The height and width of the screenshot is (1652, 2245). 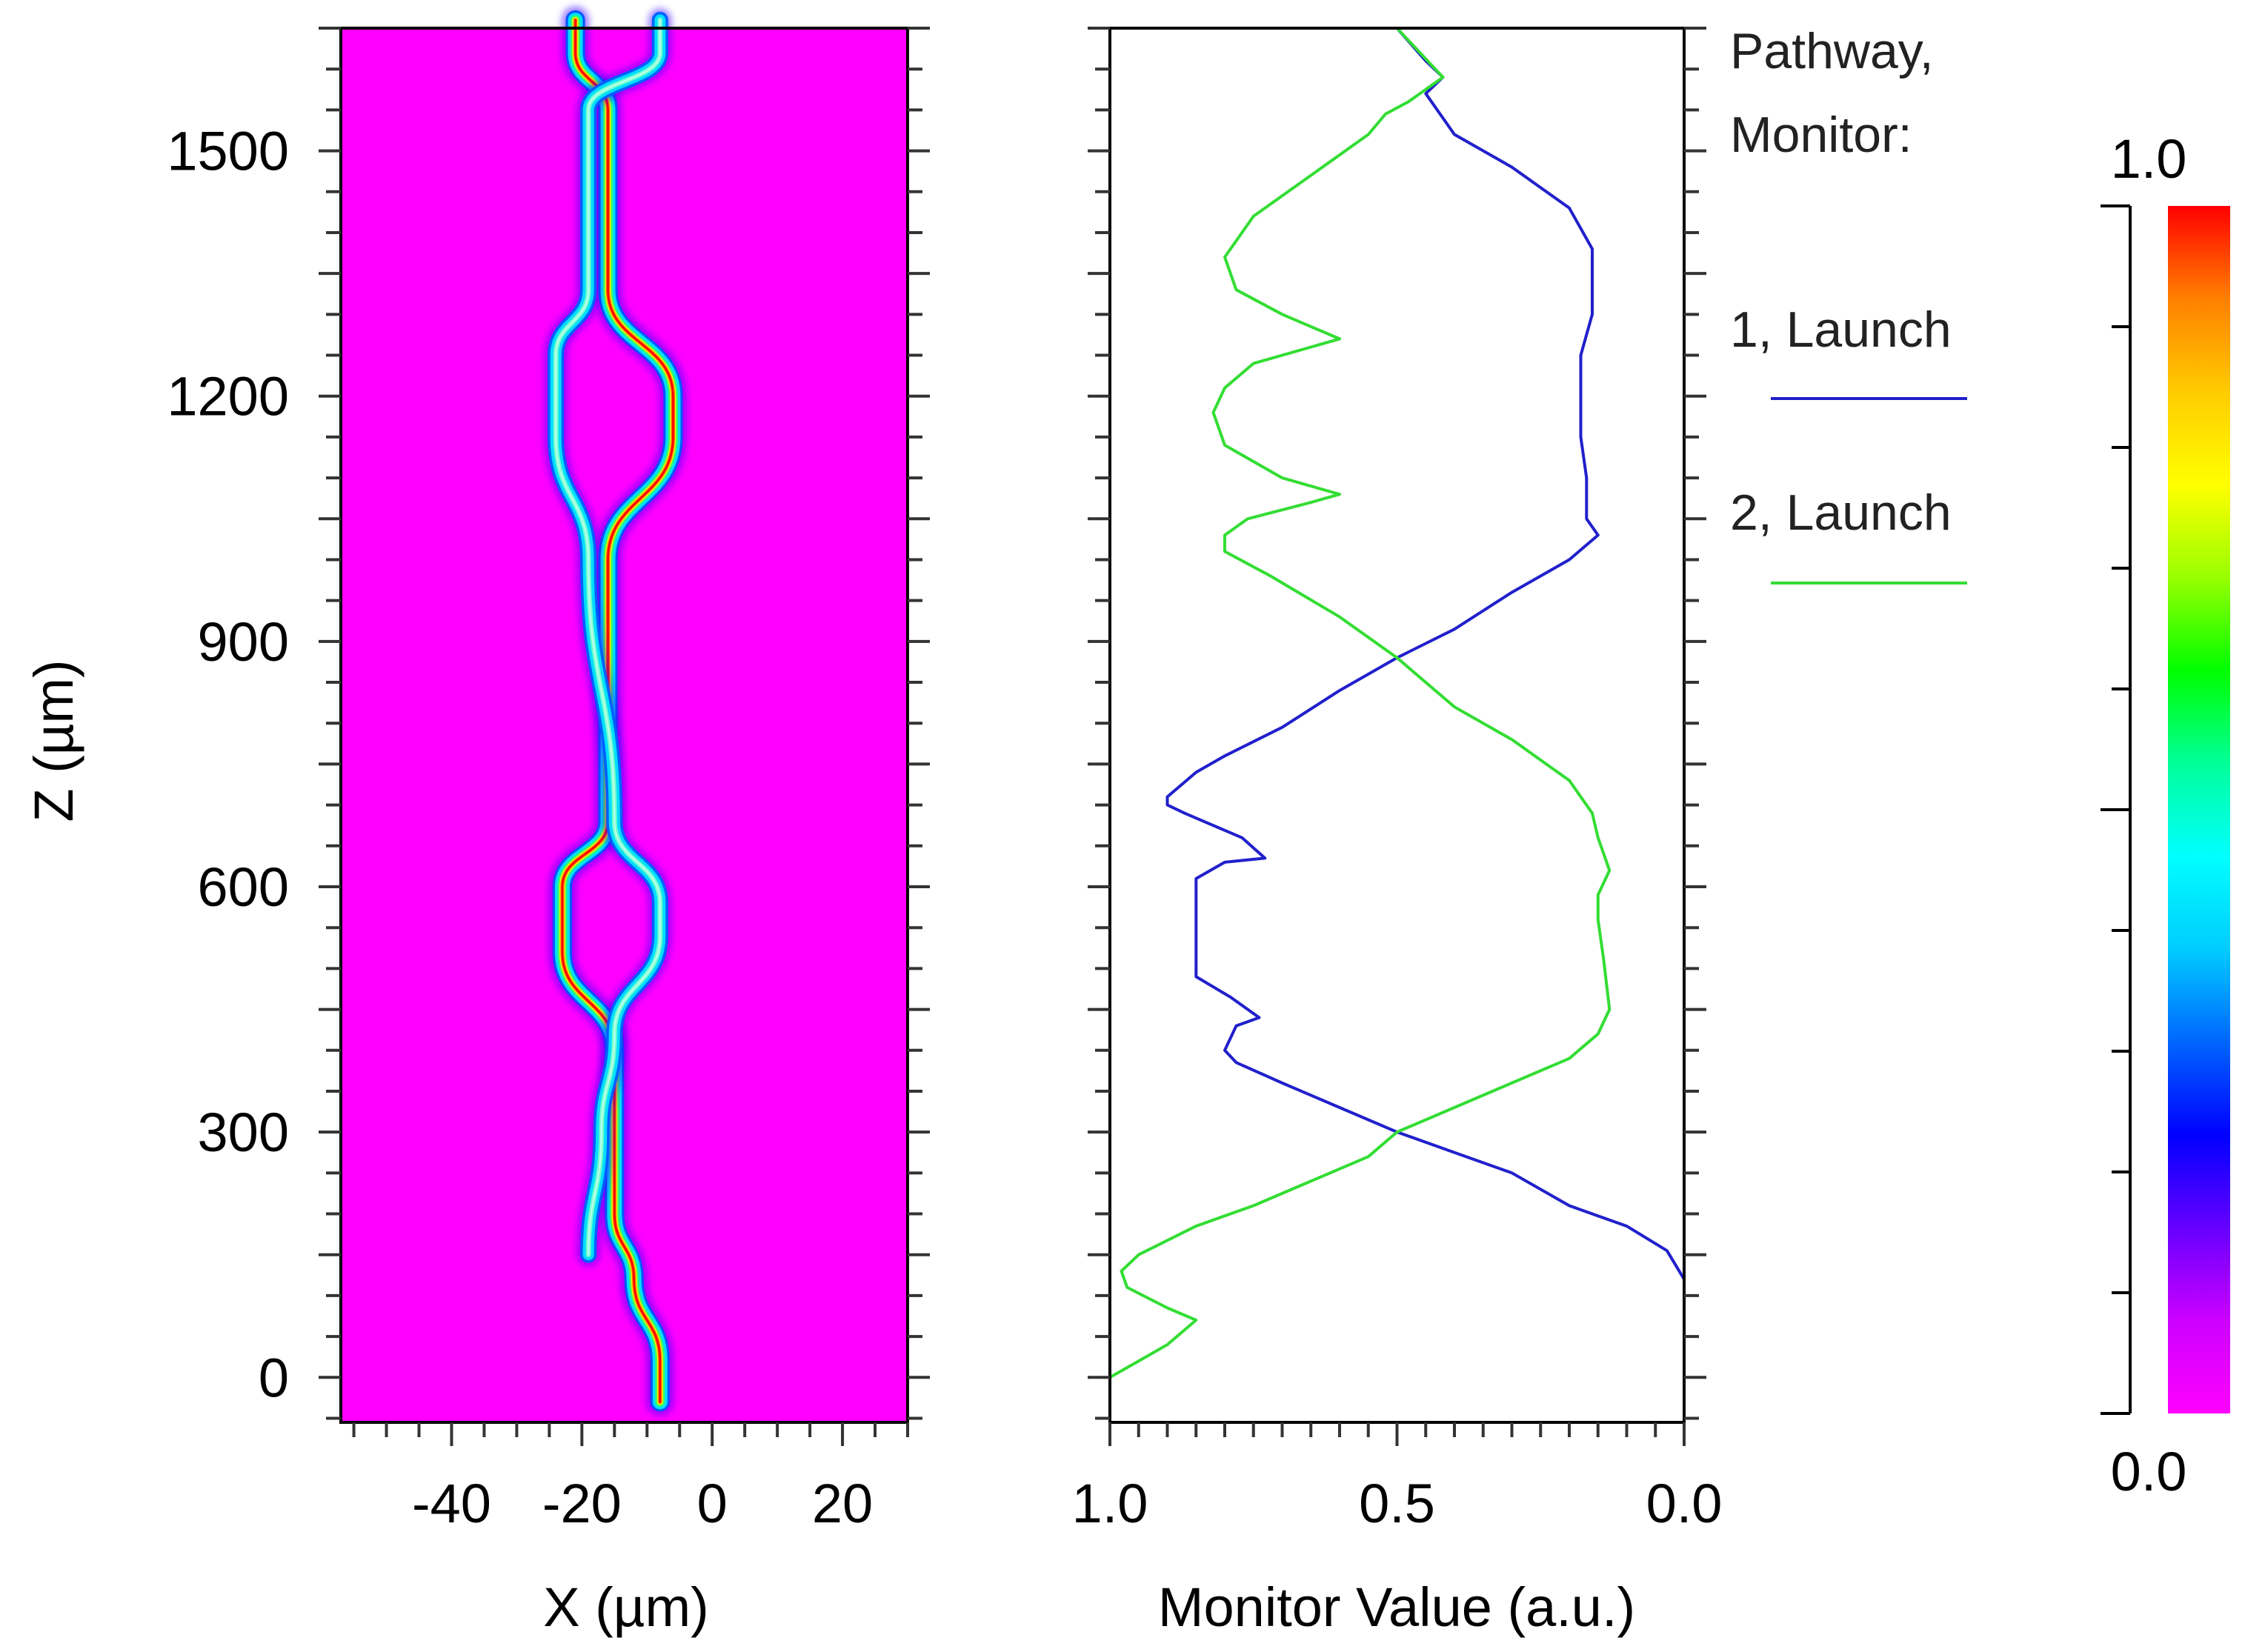 What do you see at coordinates (631, 1478) in the screenshot?
I see `heatmap-x-ticks: -40 -20 0 20` at bounding box center [631, 1478].